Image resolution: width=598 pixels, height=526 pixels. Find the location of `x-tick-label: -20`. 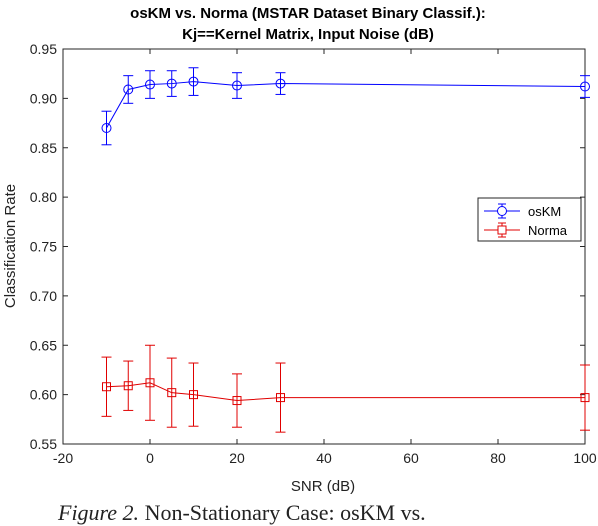

x-tick-label: -20 is located at coordinates (63, 458).